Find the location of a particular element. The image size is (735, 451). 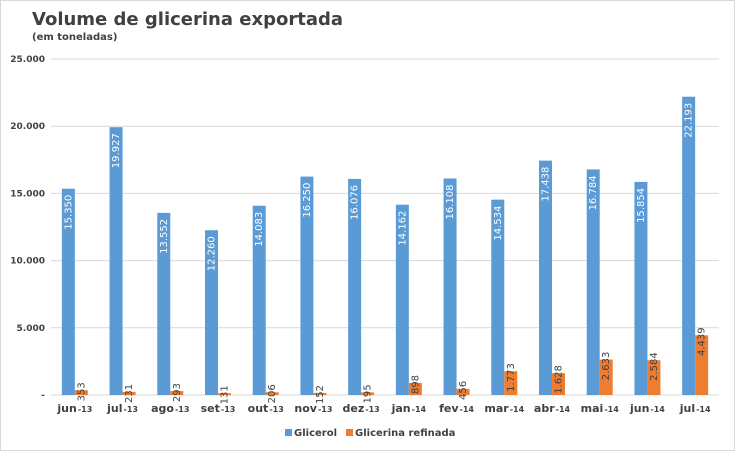

data-label-glicerol: 13.552 is located at coordinates (164, 236).